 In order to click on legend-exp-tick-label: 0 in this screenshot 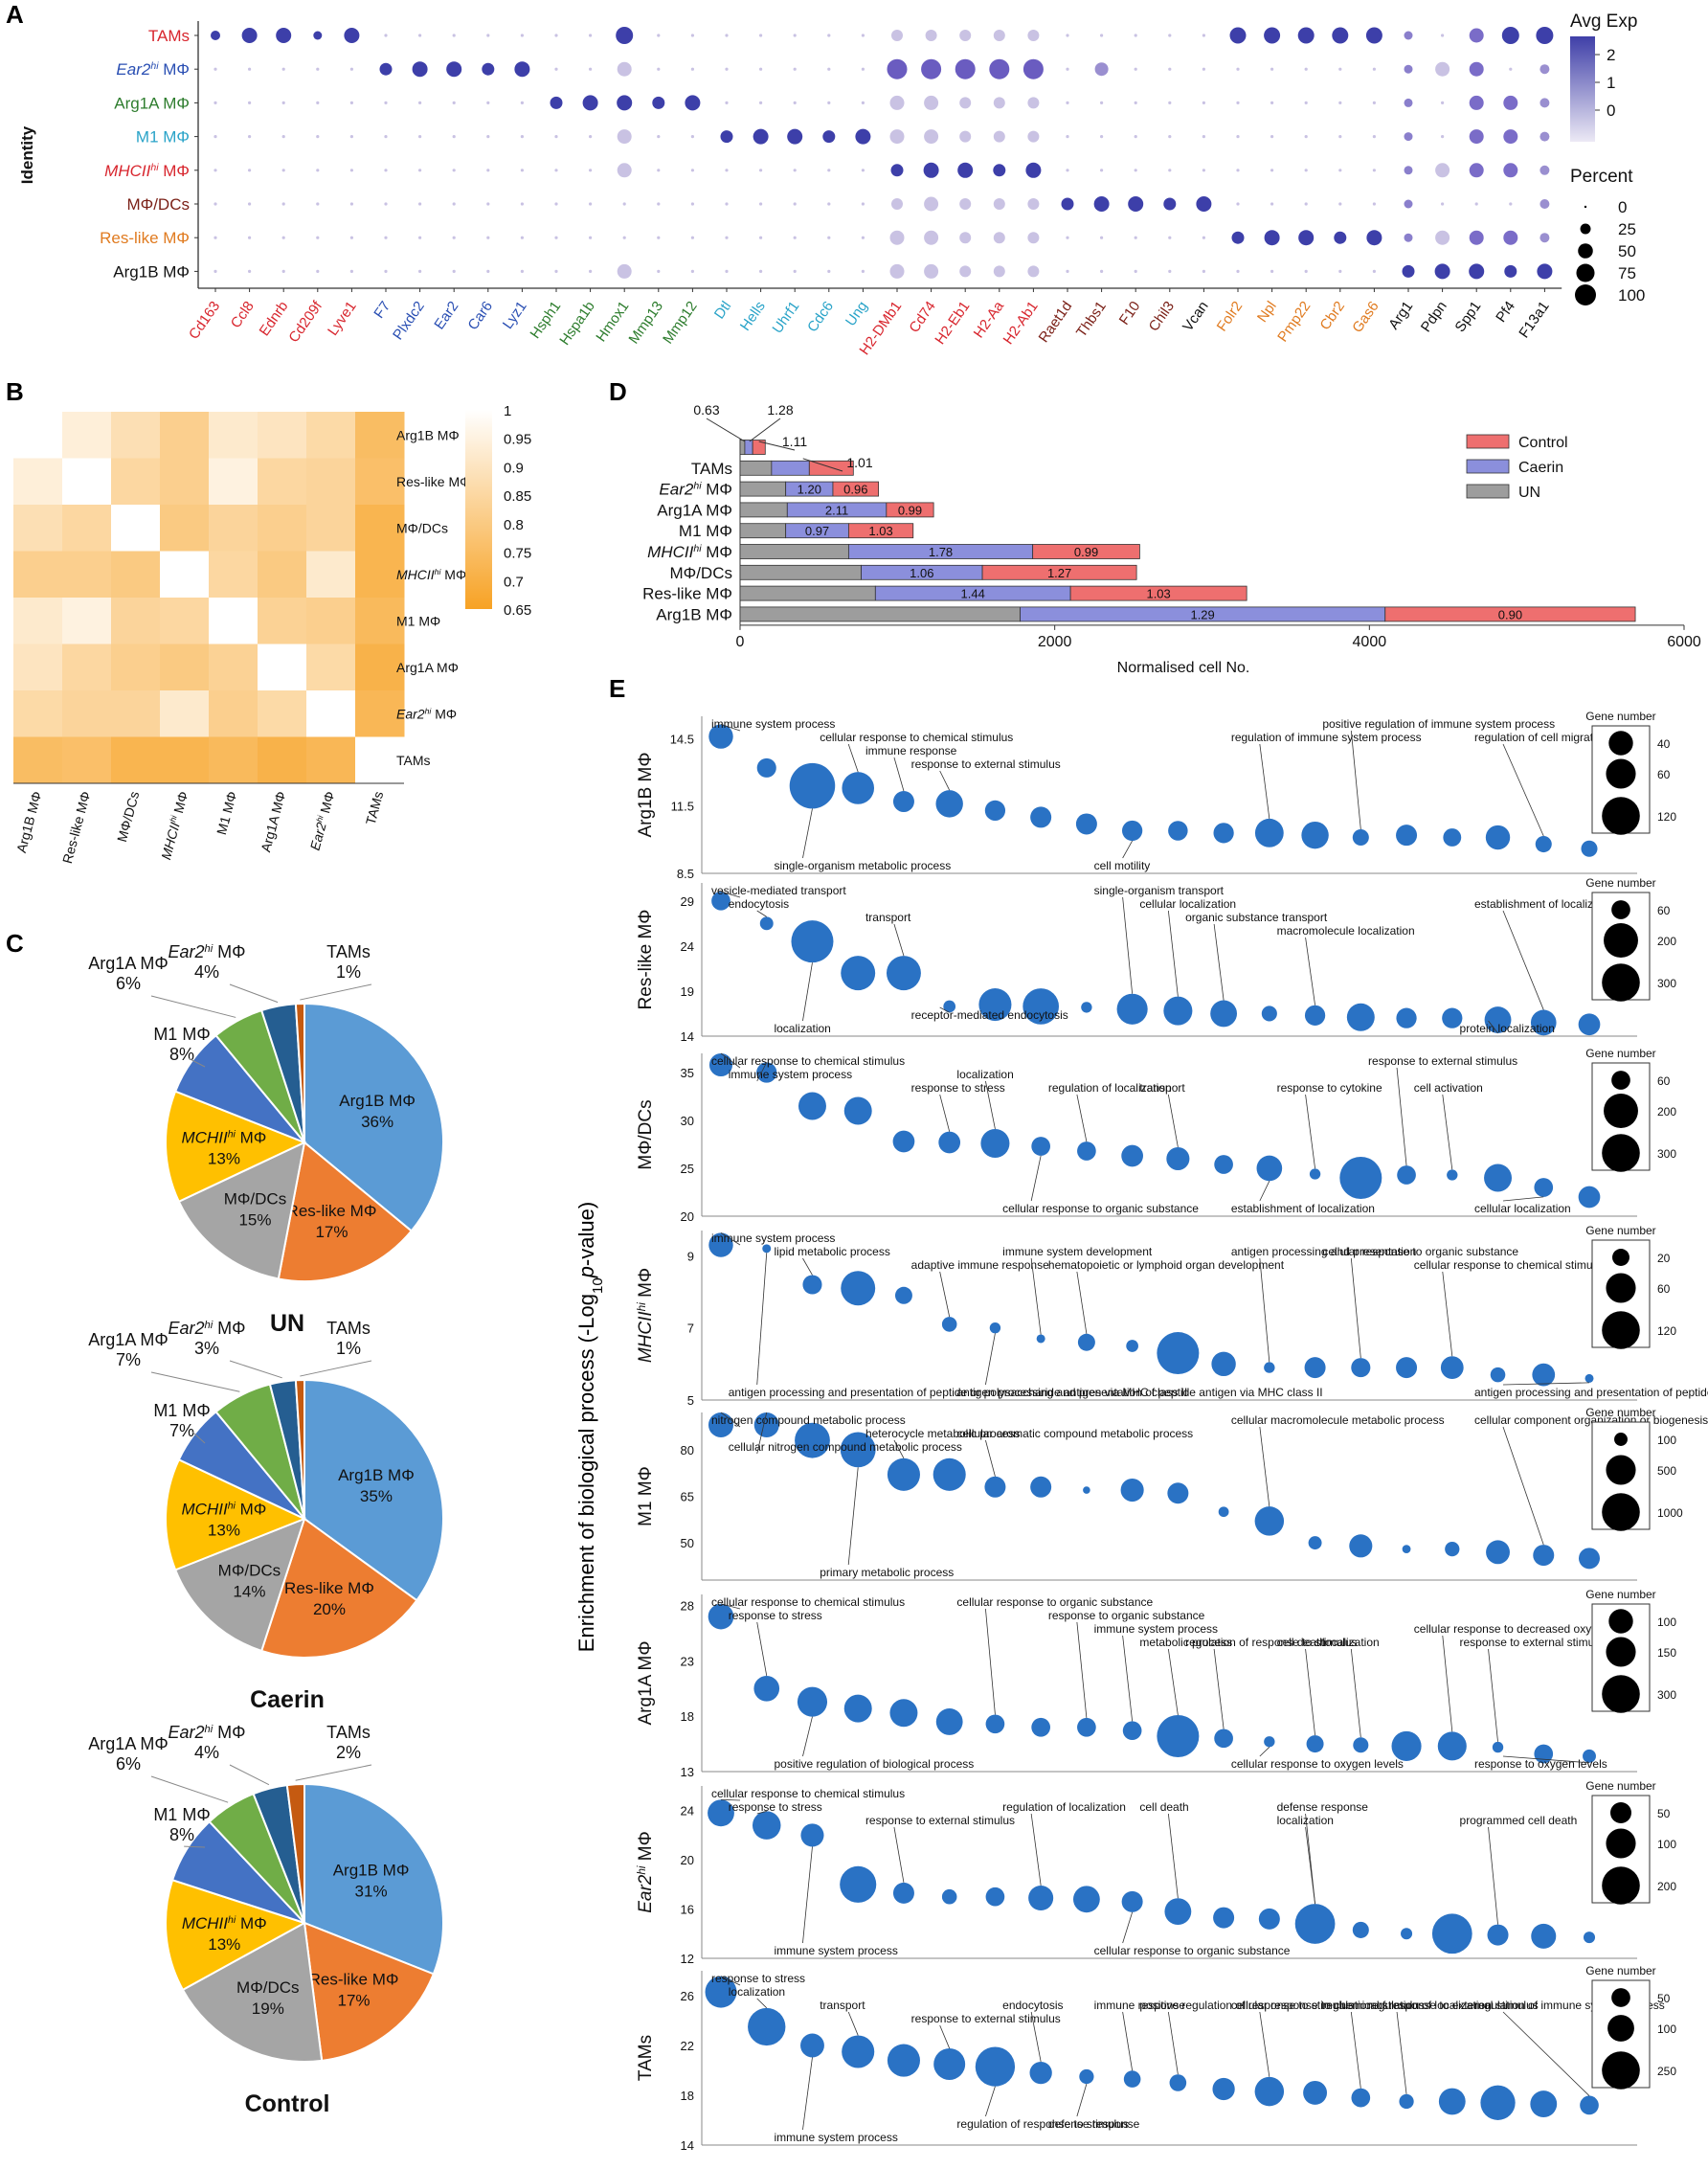, I will do `click(1611, 111)`.